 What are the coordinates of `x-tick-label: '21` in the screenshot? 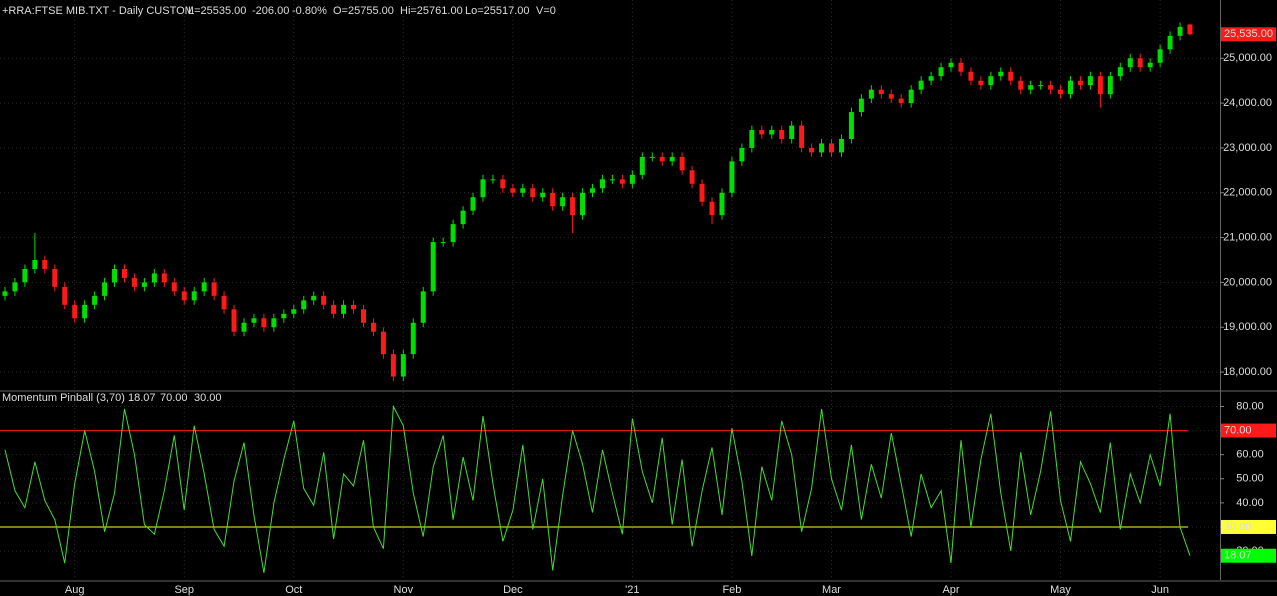 It's located at (632, 590).